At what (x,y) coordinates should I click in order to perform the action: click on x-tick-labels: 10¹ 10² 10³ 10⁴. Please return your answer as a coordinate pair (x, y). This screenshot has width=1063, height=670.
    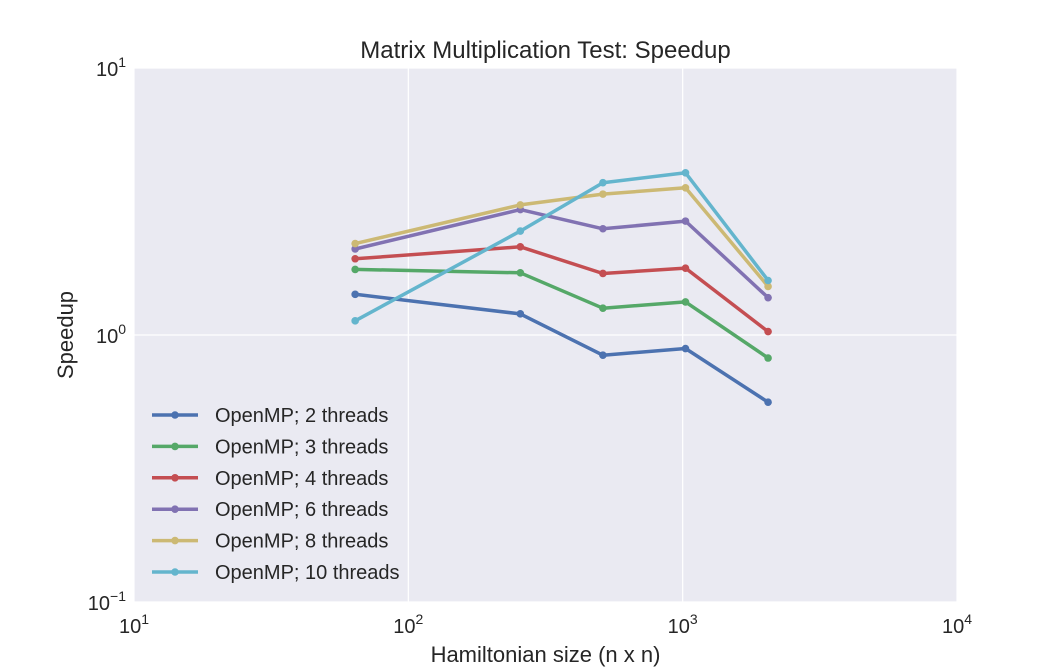
    Looking at the image, I should click on (545, 624).